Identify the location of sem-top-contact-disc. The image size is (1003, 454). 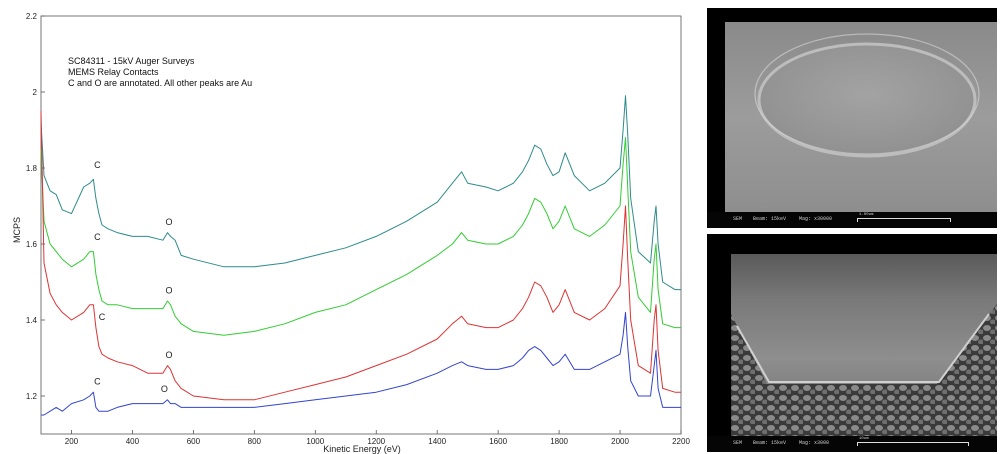
(867, 100).